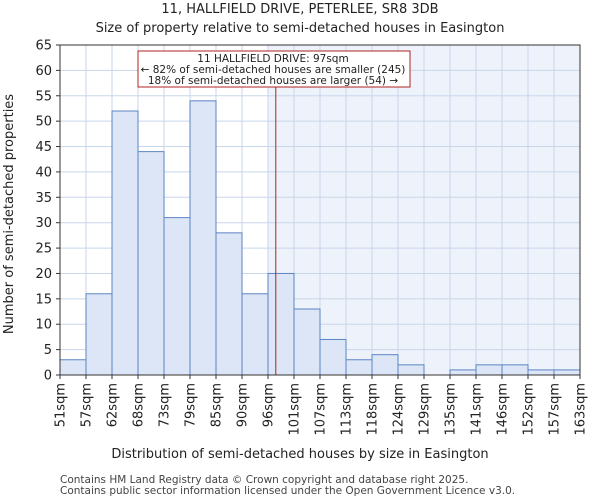 Image resolution: width=600 pixels, height=500 pixels. What do you see at coordinates (217, 405) in the screenshot?
I see `x-tick-label: 85sqm` at bounding box center [217, 405].